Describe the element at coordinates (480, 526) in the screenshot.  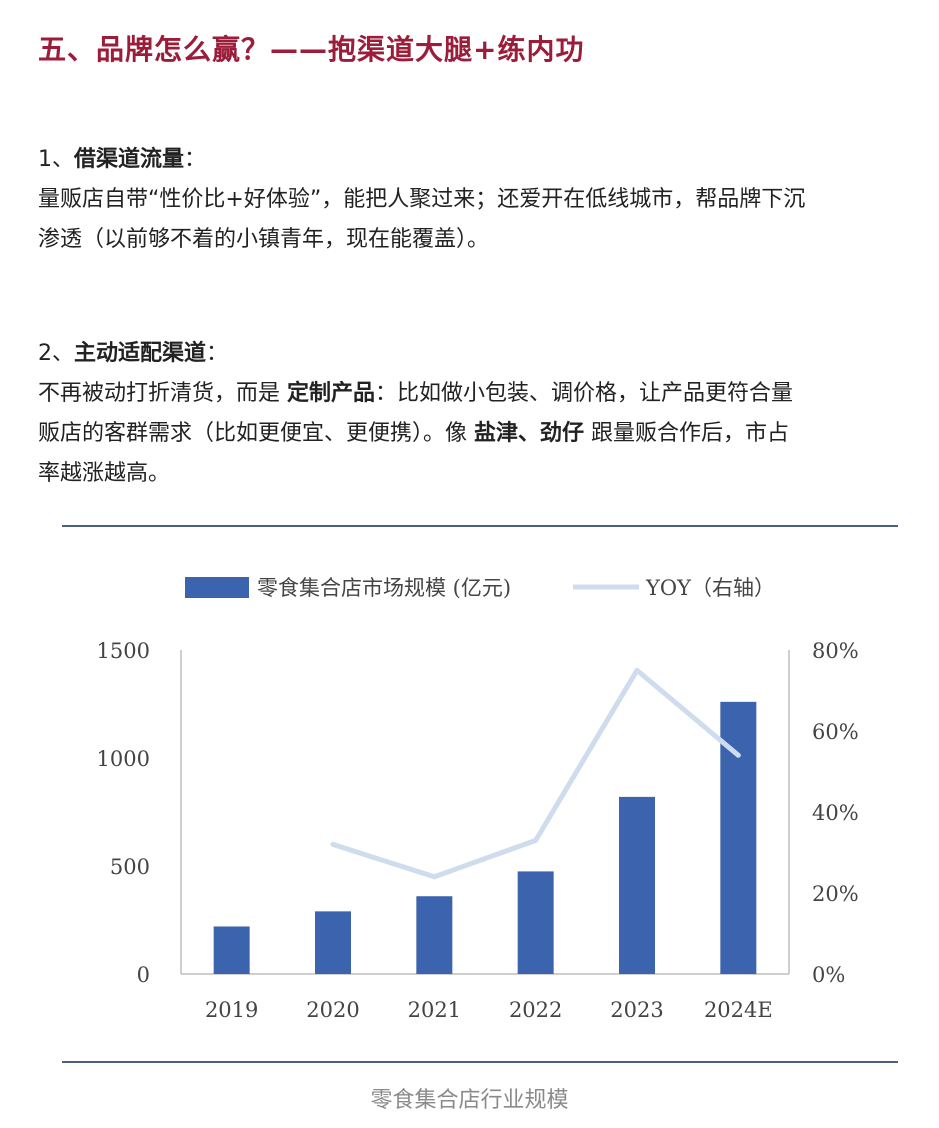
I see `chart-top-rule` at that location.